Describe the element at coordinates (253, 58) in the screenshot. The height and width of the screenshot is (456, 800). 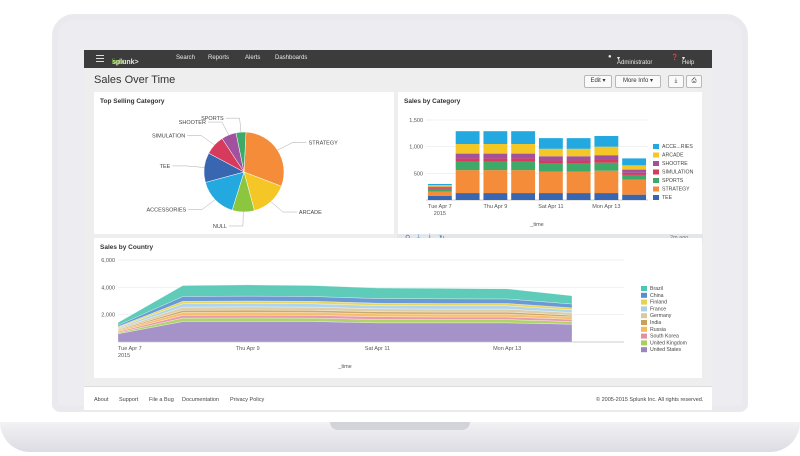
I see `nav-alerts: Alerts` at that location.